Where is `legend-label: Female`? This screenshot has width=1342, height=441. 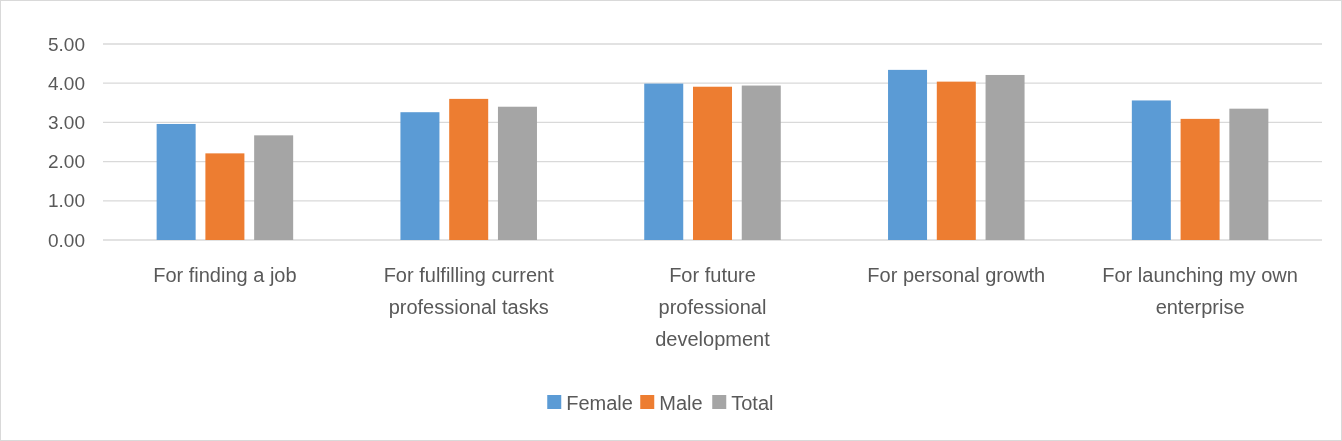
legend-label: Female is located at coordinates (599, 403).